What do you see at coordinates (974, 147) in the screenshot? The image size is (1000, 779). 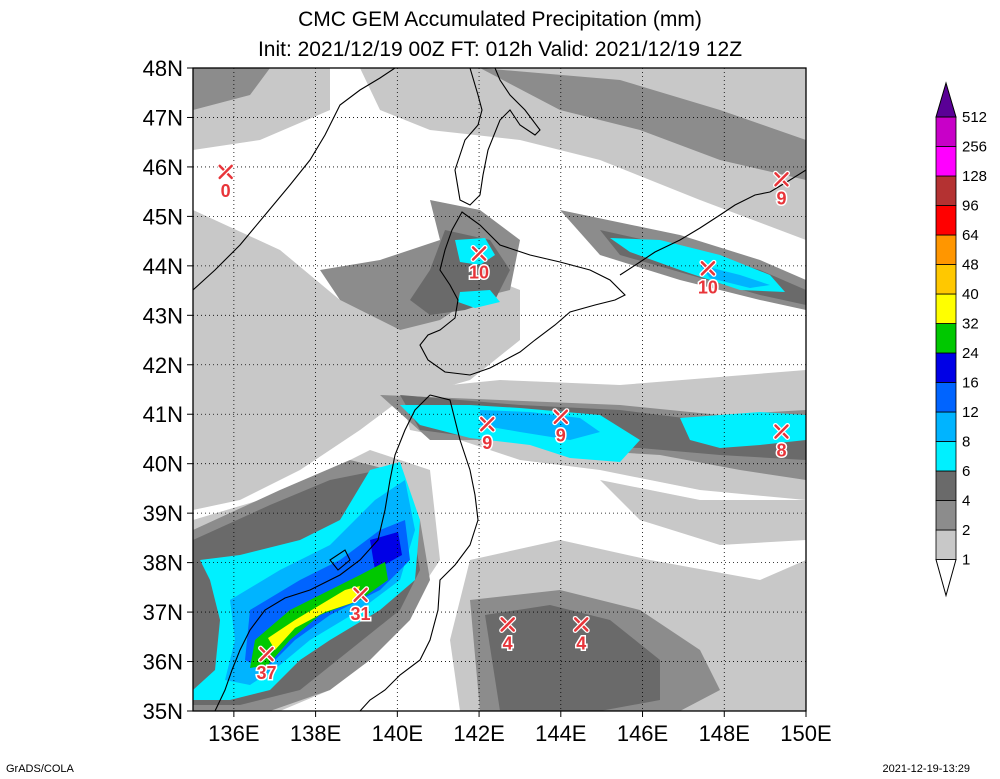 I see `colorbar-label: 256` at bounding box center [974, 147].